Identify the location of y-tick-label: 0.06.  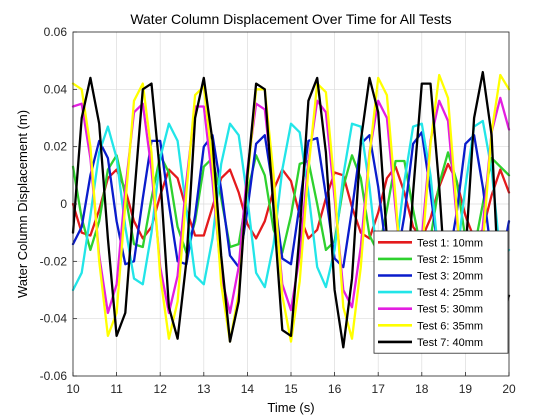
(56, 32).